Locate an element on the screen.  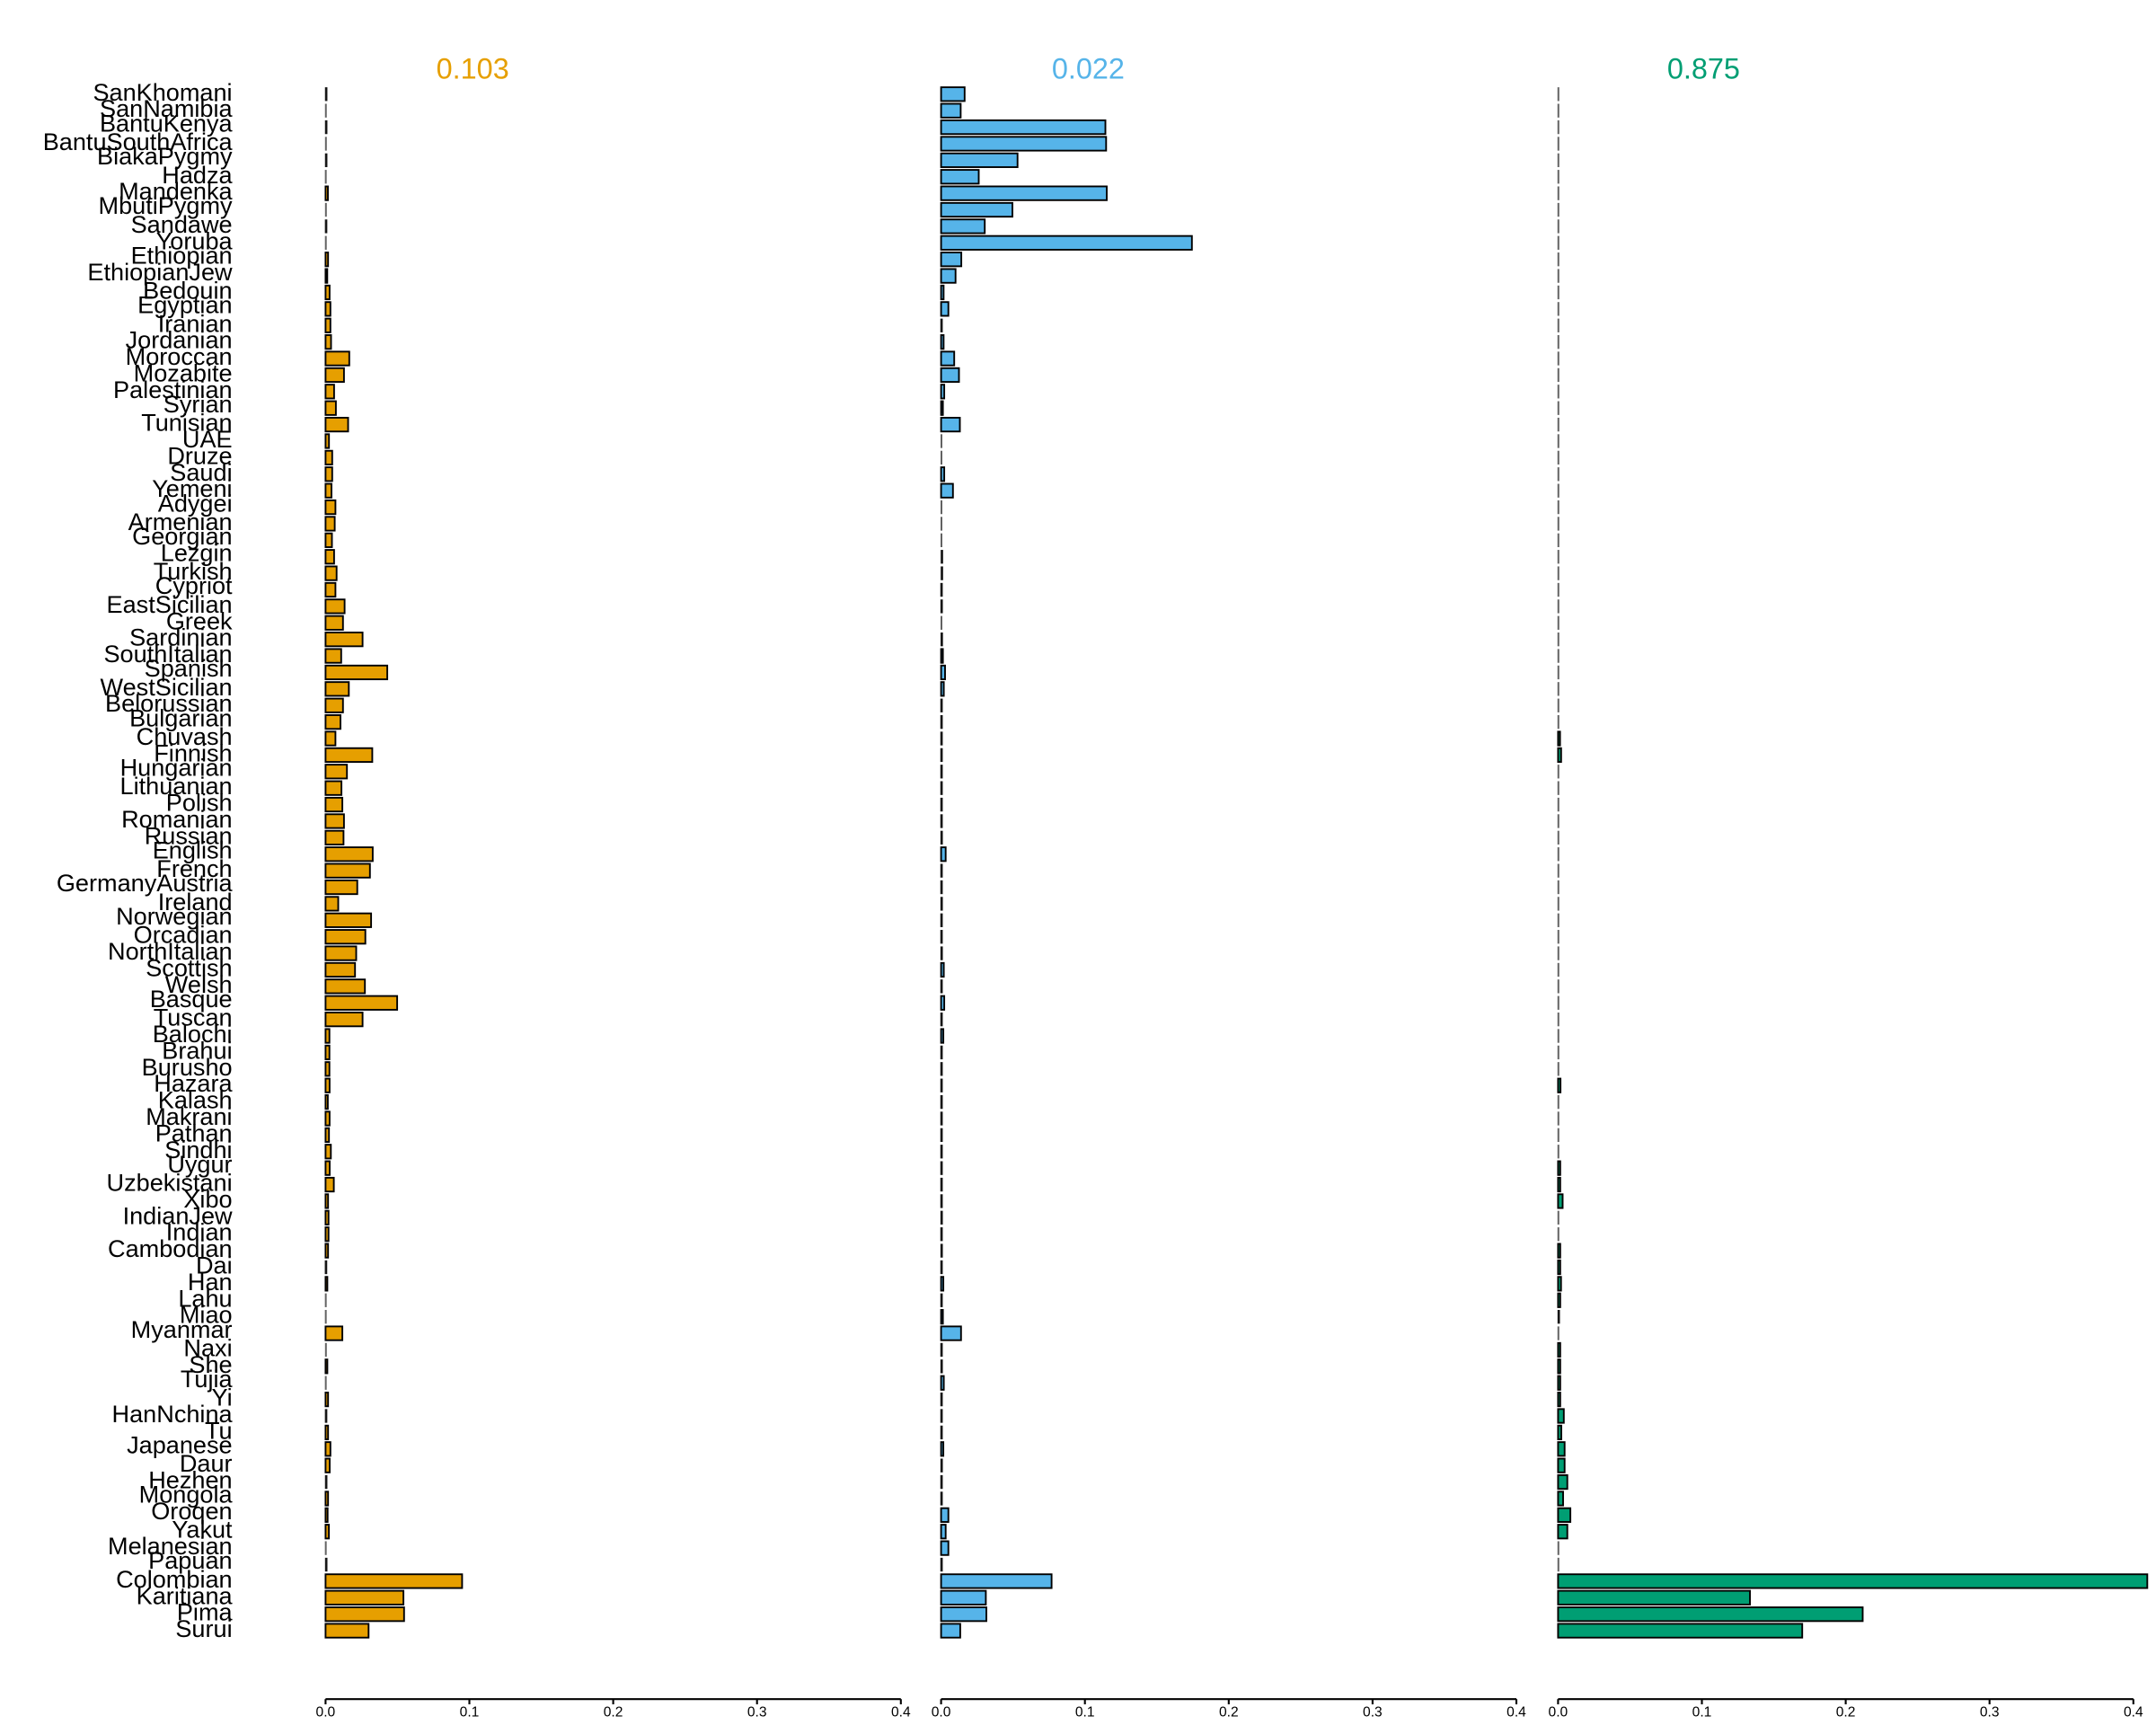
svg-text: Myanmar is located at coordinates (182, 1329).